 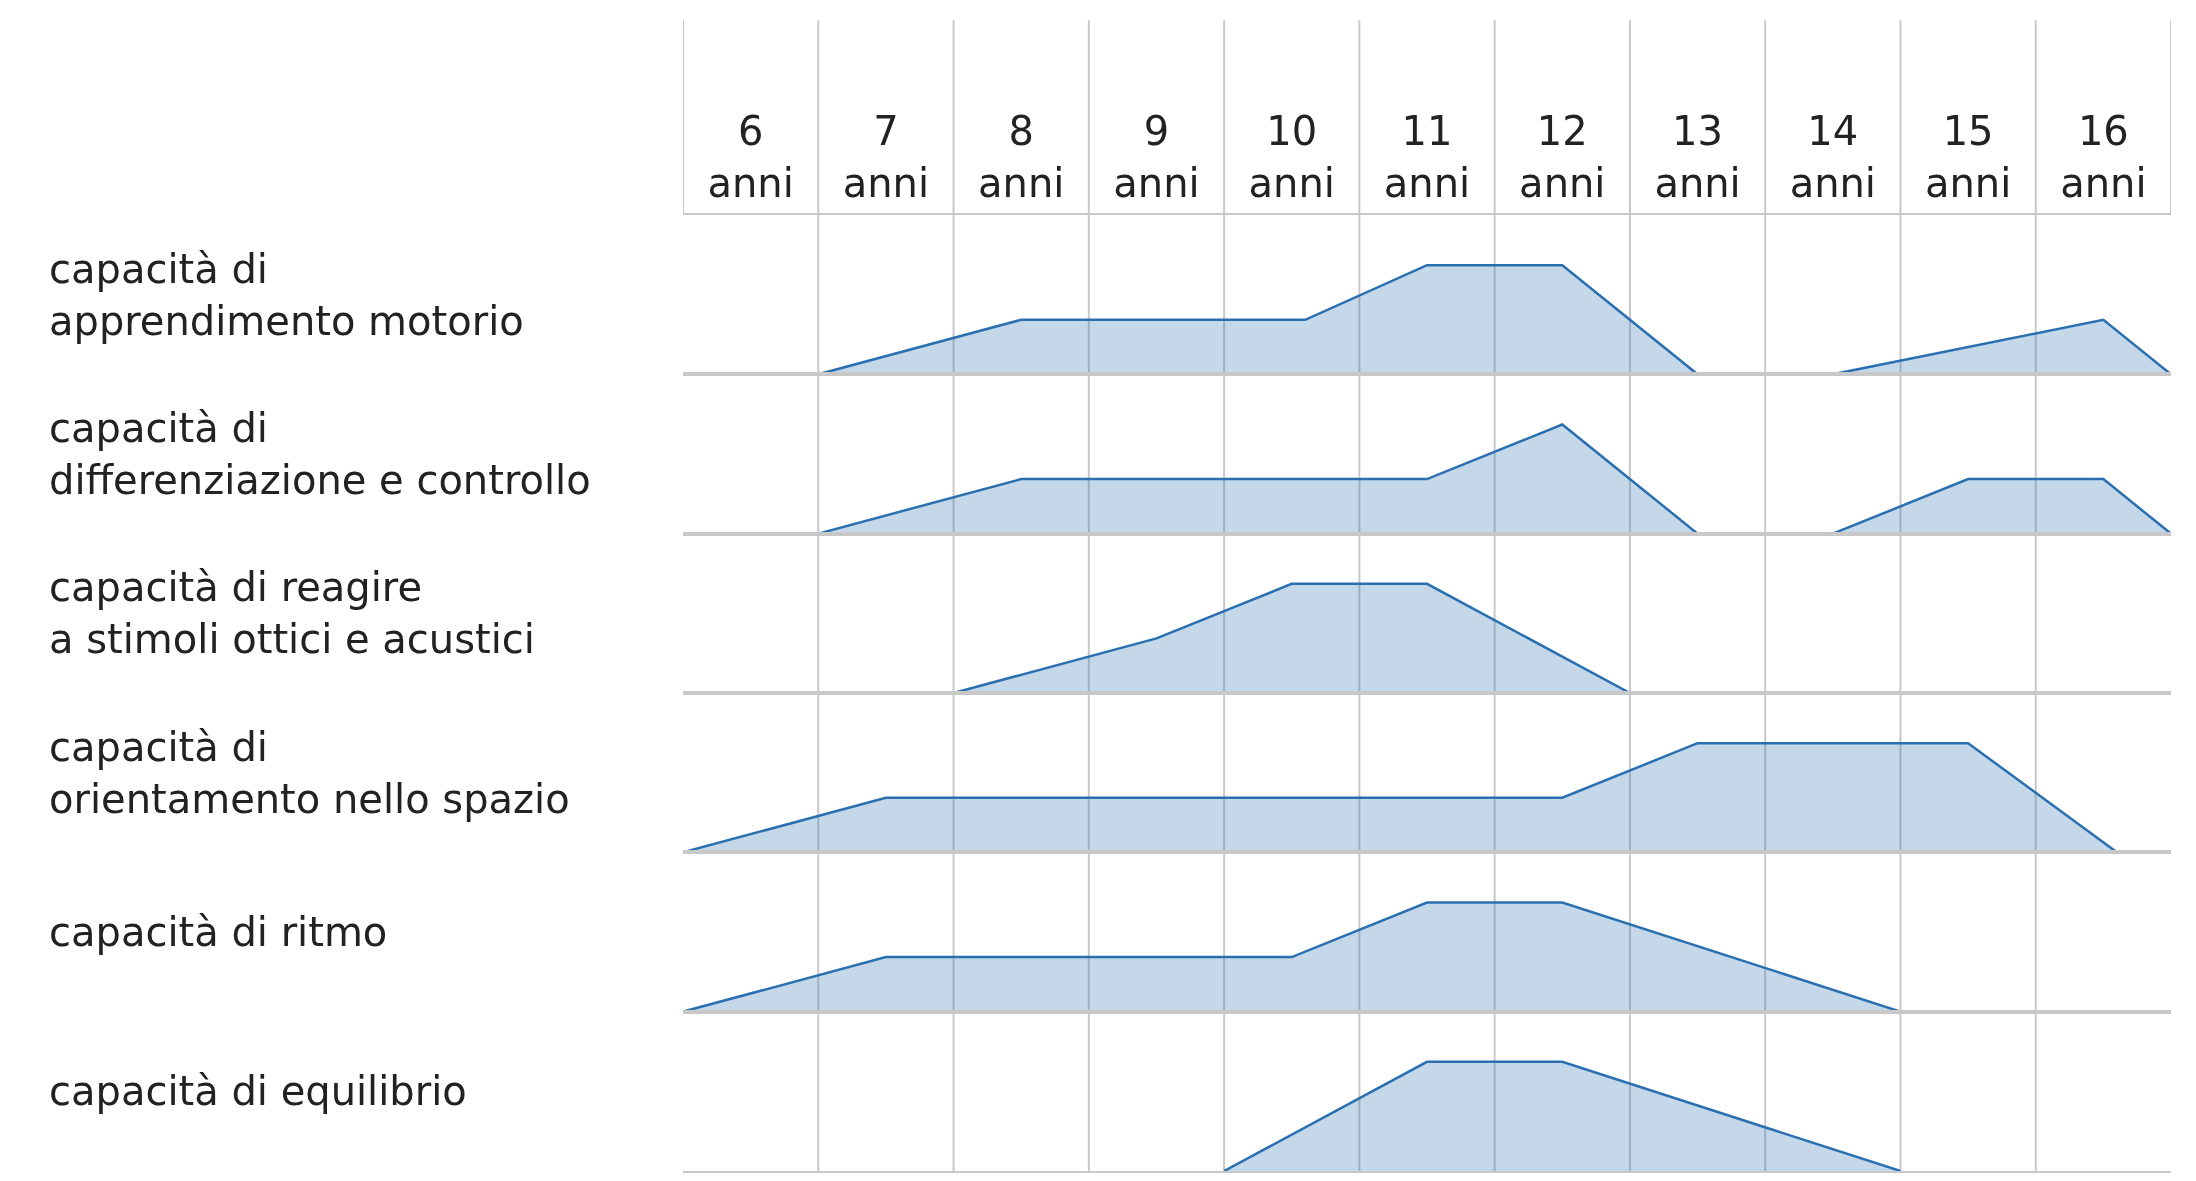 I want to click on x-tick-label: 14 anni, so click(x=1832, y=157).